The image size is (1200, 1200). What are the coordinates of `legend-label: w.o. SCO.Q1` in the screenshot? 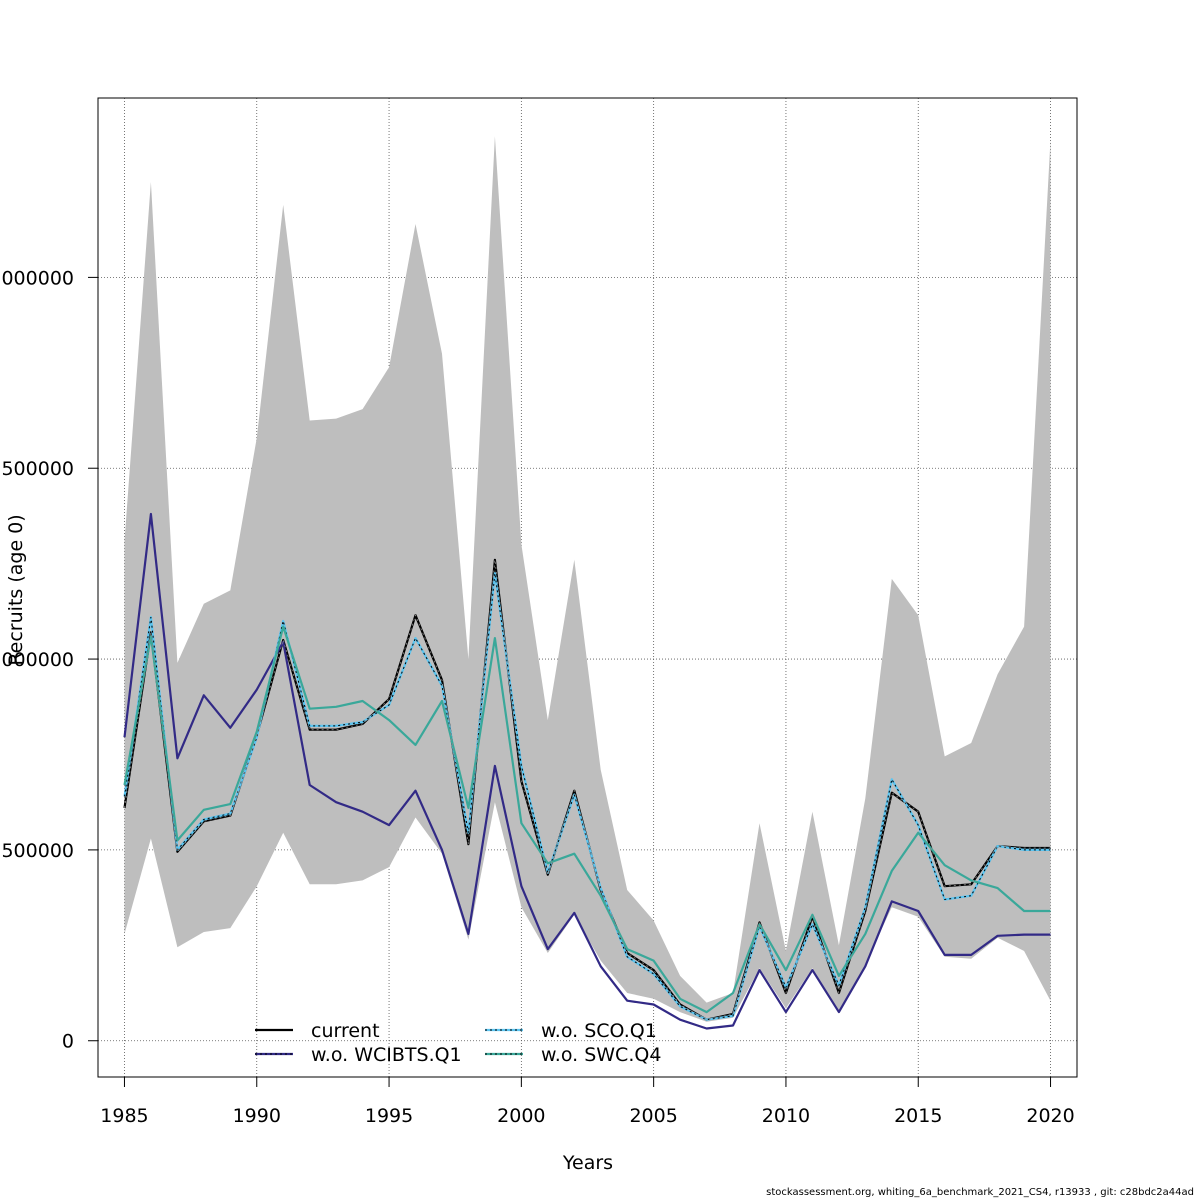 It's located at (599, 1031).